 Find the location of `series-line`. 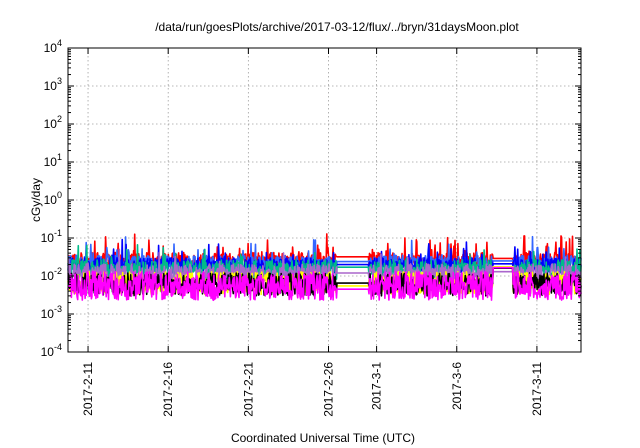

series-line is located at coordinates (324, 284).